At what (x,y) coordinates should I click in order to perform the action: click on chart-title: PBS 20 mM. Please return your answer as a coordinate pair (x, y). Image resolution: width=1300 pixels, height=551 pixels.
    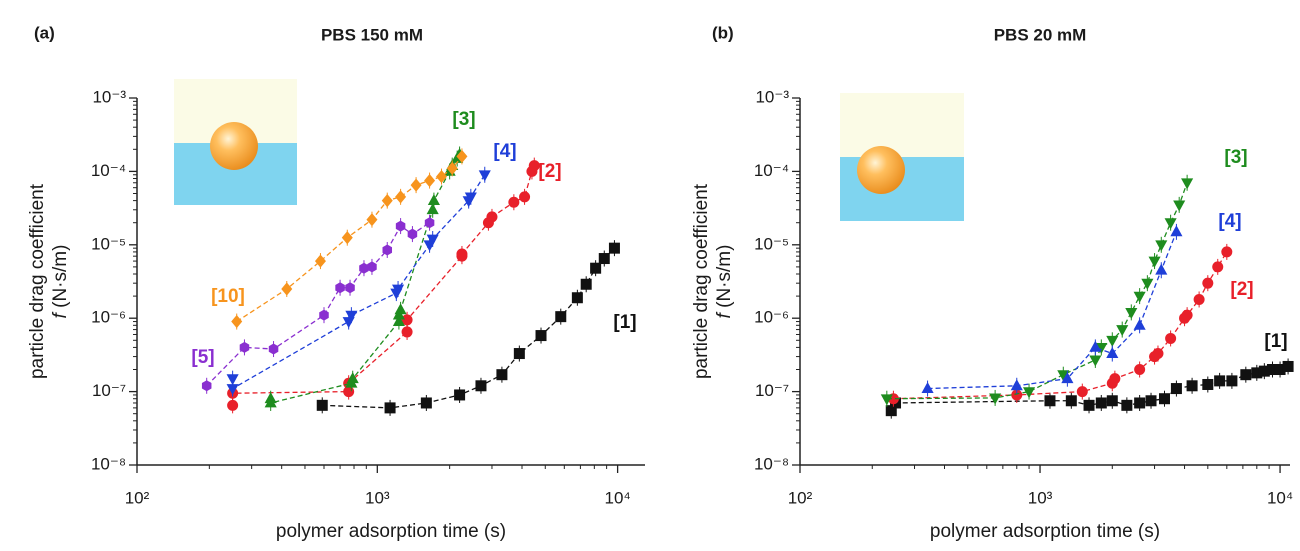
    Looking at the image, I should click on (1040, 34).